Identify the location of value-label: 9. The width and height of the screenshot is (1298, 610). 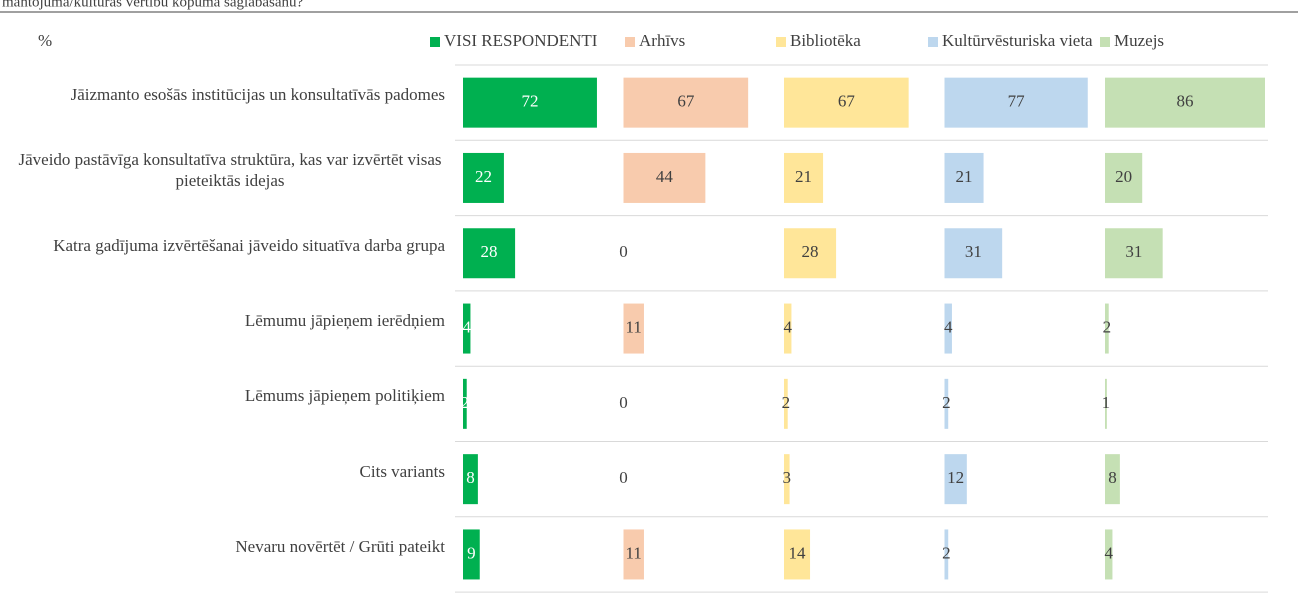
(471, 552).